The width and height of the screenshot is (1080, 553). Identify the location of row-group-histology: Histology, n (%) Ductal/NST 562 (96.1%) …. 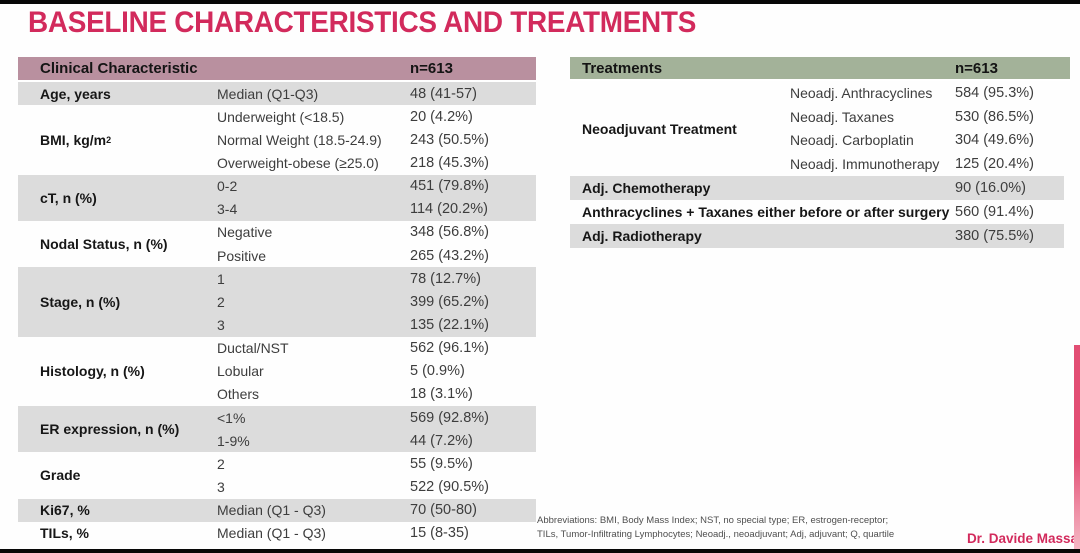
(277, 371).